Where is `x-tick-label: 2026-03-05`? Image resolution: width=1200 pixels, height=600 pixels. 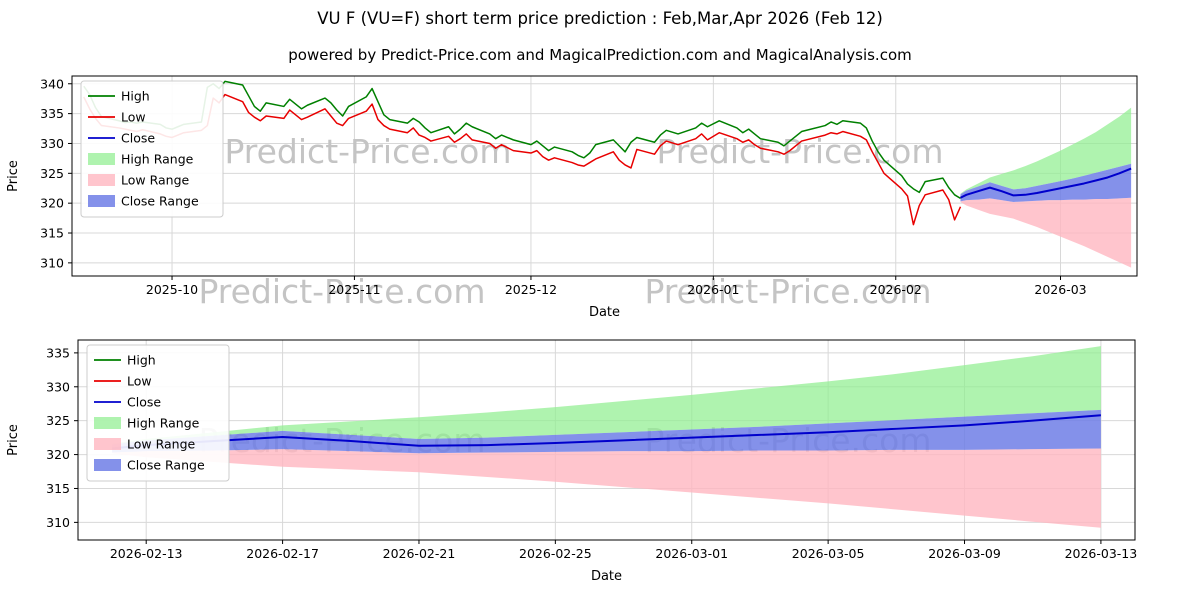
x-tick-label: 2026-03-05 is located at coordinates (828, 553).